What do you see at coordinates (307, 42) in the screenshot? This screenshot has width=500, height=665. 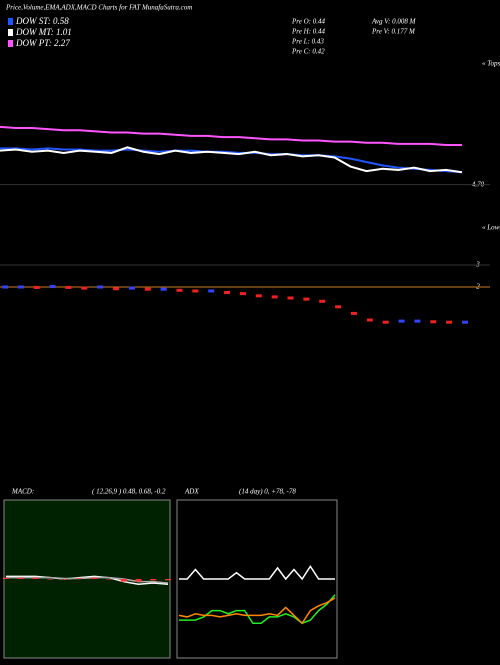 I see `stat: Pre L: 0.43` at bounding box center [307, 42].